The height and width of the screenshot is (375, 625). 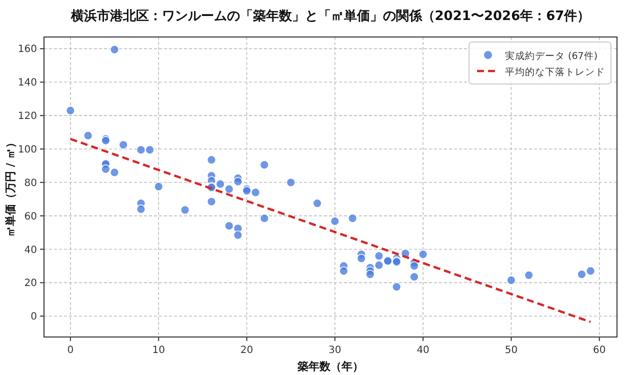 I want to click on x-tick-label: 50, so click(x=511, y=350).